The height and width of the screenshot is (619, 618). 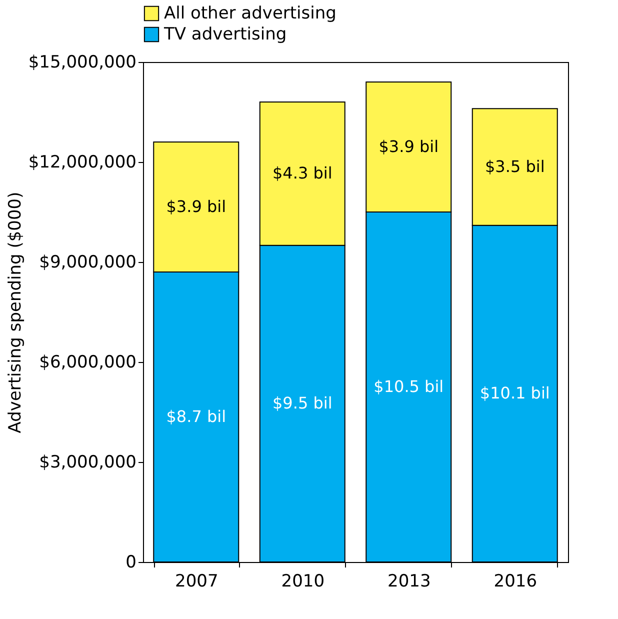 I want to click on y-tick-label: $3,000,000, so click(x=87, y=462).